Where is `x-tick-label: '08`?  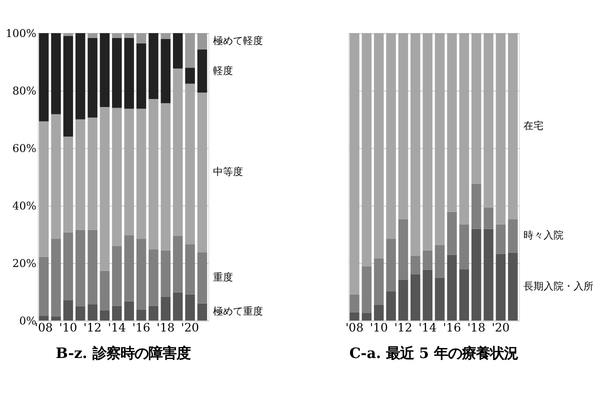 x-tick-label: '08 is located at coordinates (43, 327).